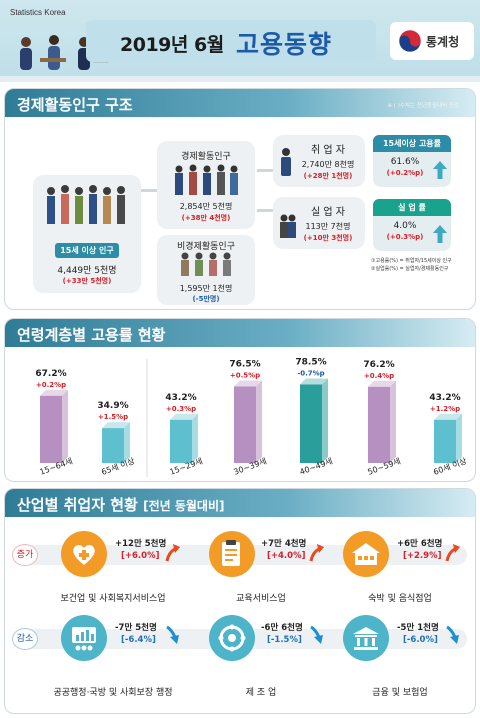  What do you see at coordinates (284, 544) in the screenshot?
I see `industry-change-value: +7만 4천명` at bounding box center [284, 544].